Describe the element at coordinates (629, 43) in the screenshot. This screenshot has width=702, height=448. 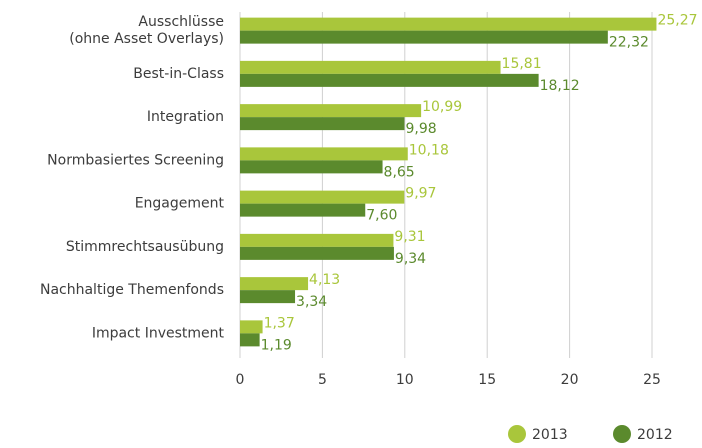
I see `value-label: 22,32` at that location.